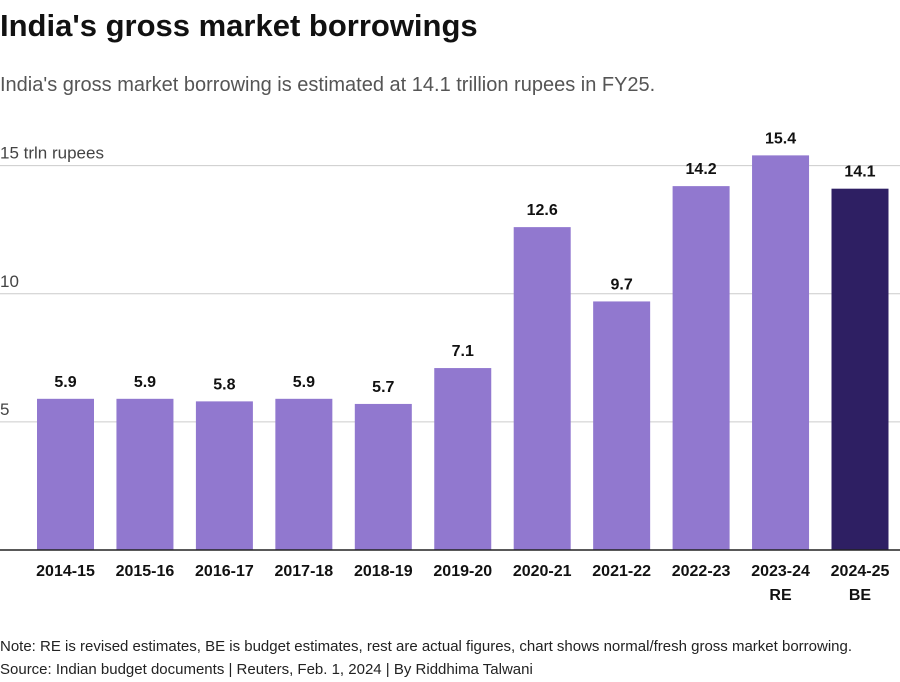 The height and width of the screenshot is (682, 900). I want to click on x-tick-label: 2017-18, so click(304, 571).